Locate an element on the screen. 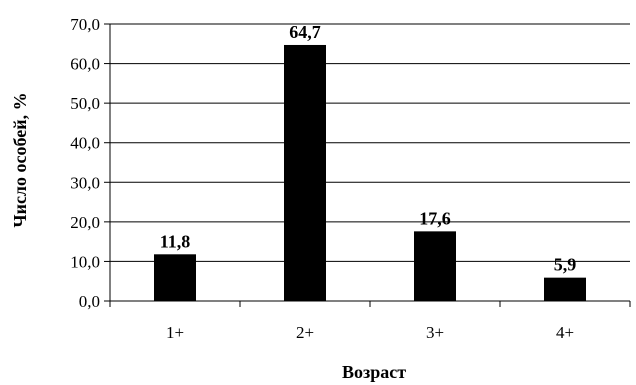 The width and height of the screenshot is (636, 385). y-tick-label: 0,0 is located at coordinates (89, 301).